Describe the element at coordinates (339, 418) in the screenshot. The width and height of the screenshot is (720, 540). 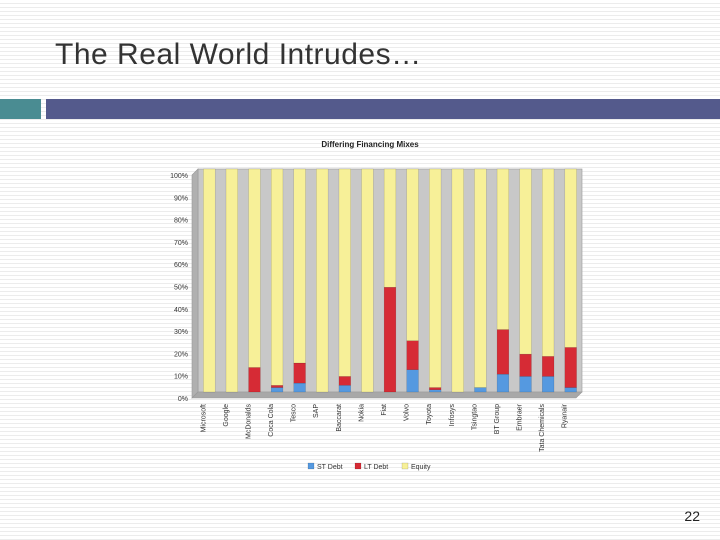
I see `x-category-label: Baccarat` at that location.